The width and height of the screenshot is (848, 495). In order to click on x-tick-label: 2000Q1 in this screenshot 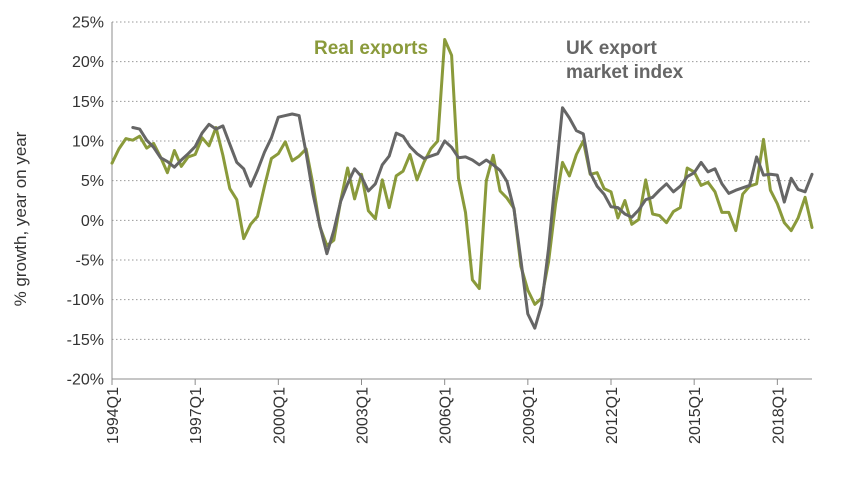, I will do `click(279, 415)`.